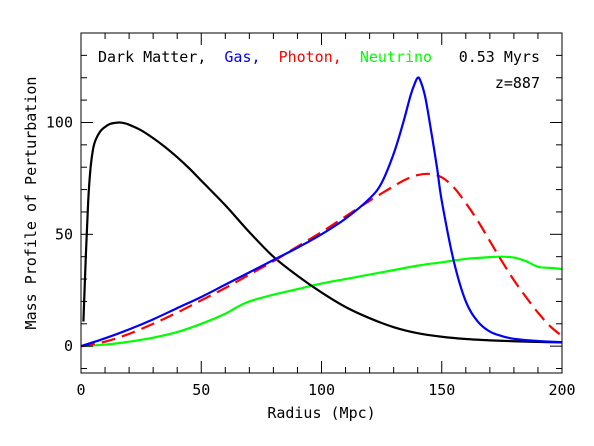  I want to click on y-tick-label: 50, so click(64, 234).